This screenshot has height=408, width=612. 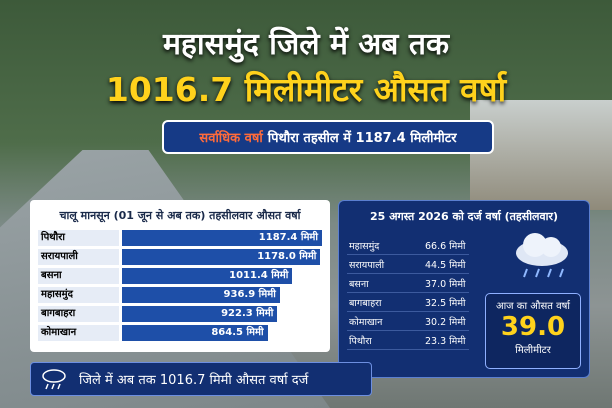 I want to click on row-amount: 66.6 मिमी, so click(x=445, y=246).